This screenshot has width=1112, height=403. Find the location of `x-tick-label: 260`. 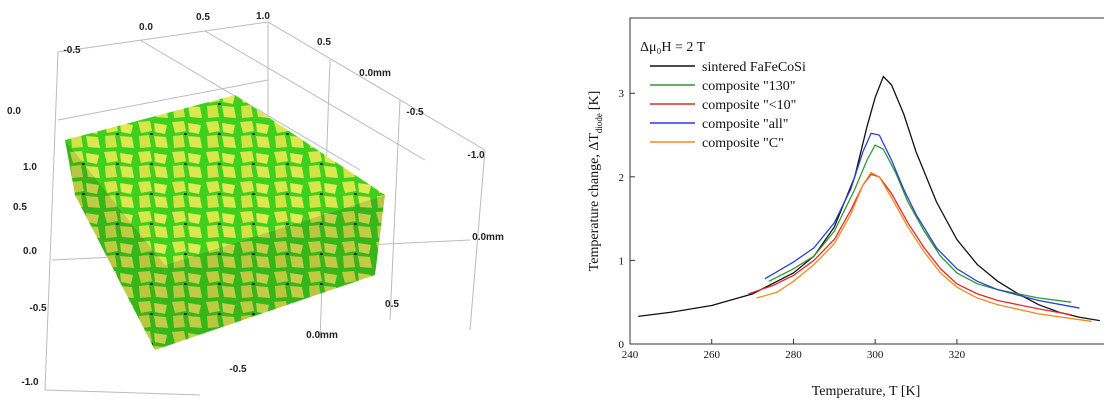

x-tick-label: 260 is located at coordinates (711, 355).